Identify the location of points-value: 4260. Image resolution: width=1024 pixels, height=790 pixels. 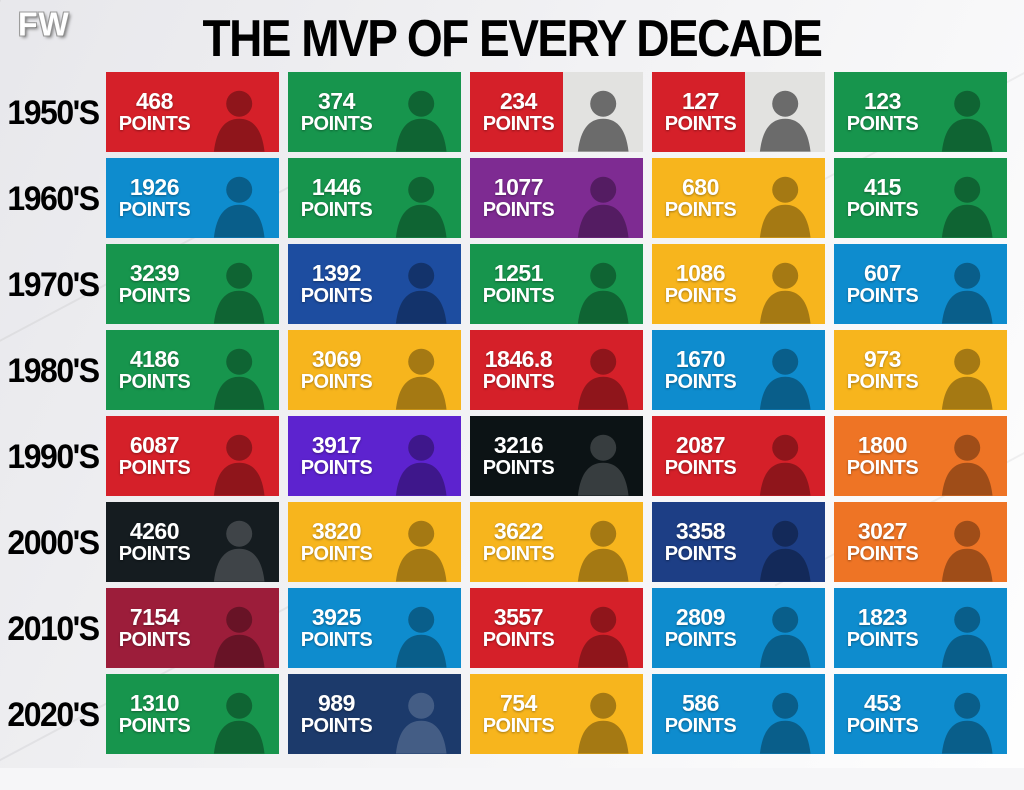
(154, 531).